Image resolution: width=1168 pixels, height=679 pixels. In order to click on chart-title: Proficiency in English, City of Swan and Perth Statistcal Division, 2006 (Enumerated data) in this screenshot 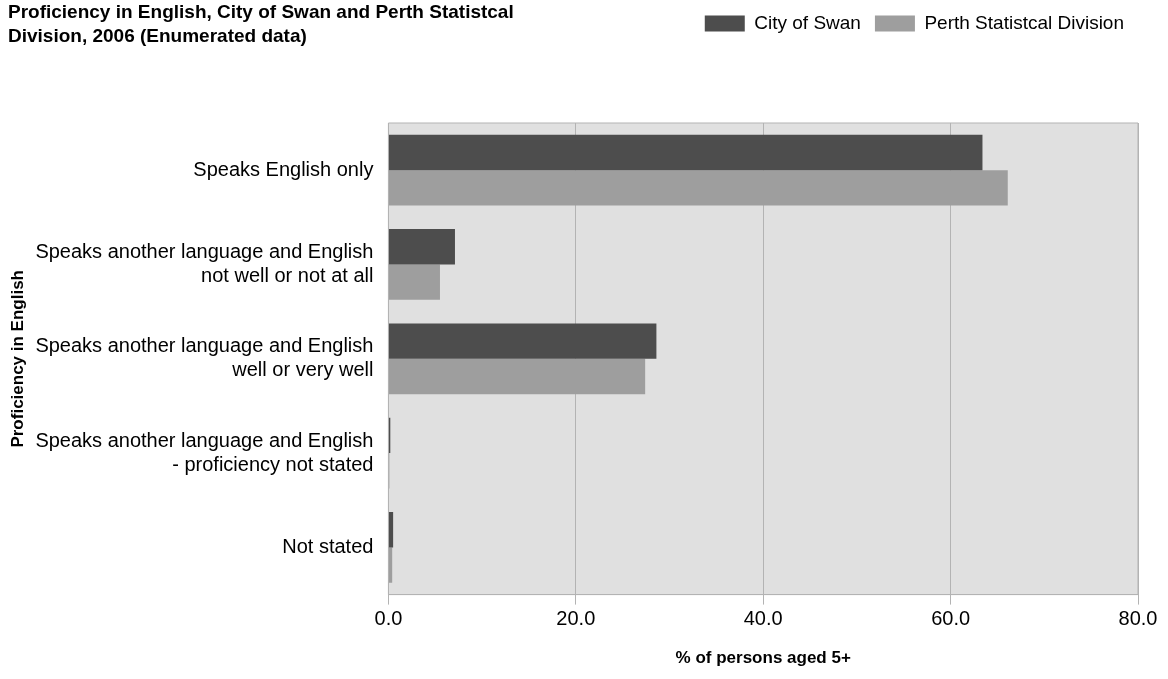, I will do `click(261, 24)`.